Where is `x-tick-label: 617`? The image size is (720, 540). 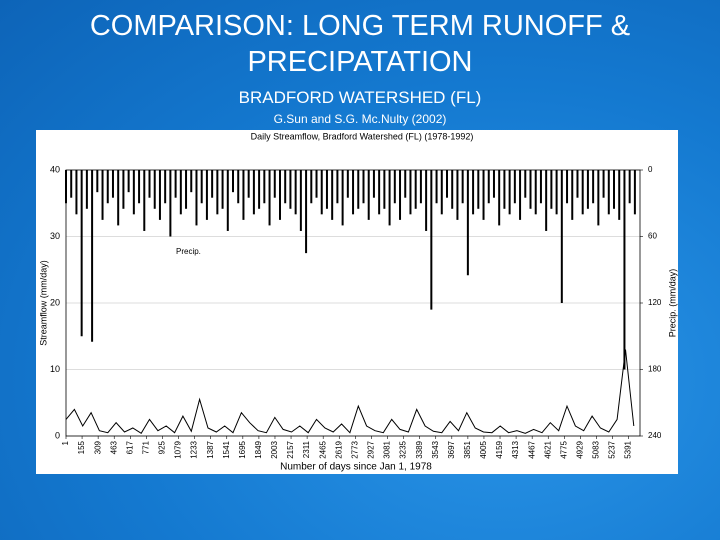 x-tick-label: 617 is located at coordinates (129, 447).